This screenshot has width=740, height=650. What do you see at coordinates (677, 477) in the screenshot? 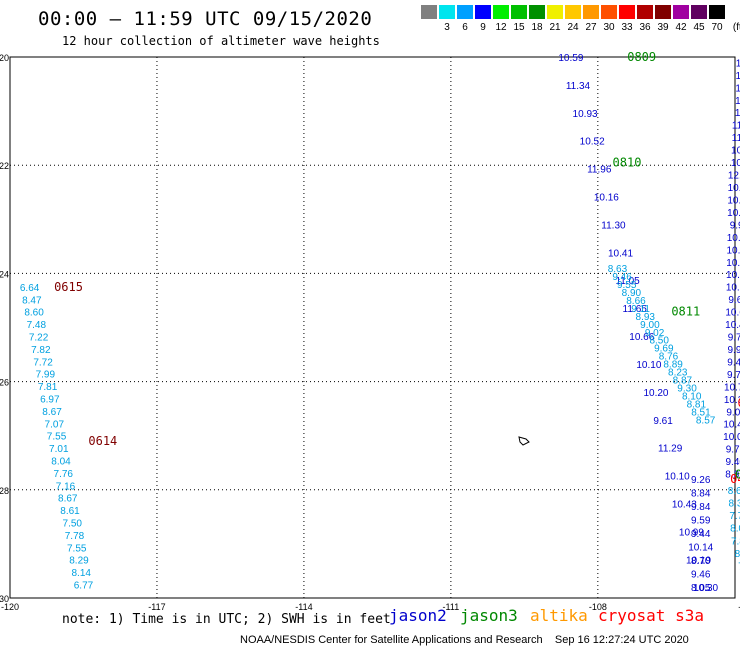
I see `wave-height-value: 10.10` at bounding box center [677, 477].